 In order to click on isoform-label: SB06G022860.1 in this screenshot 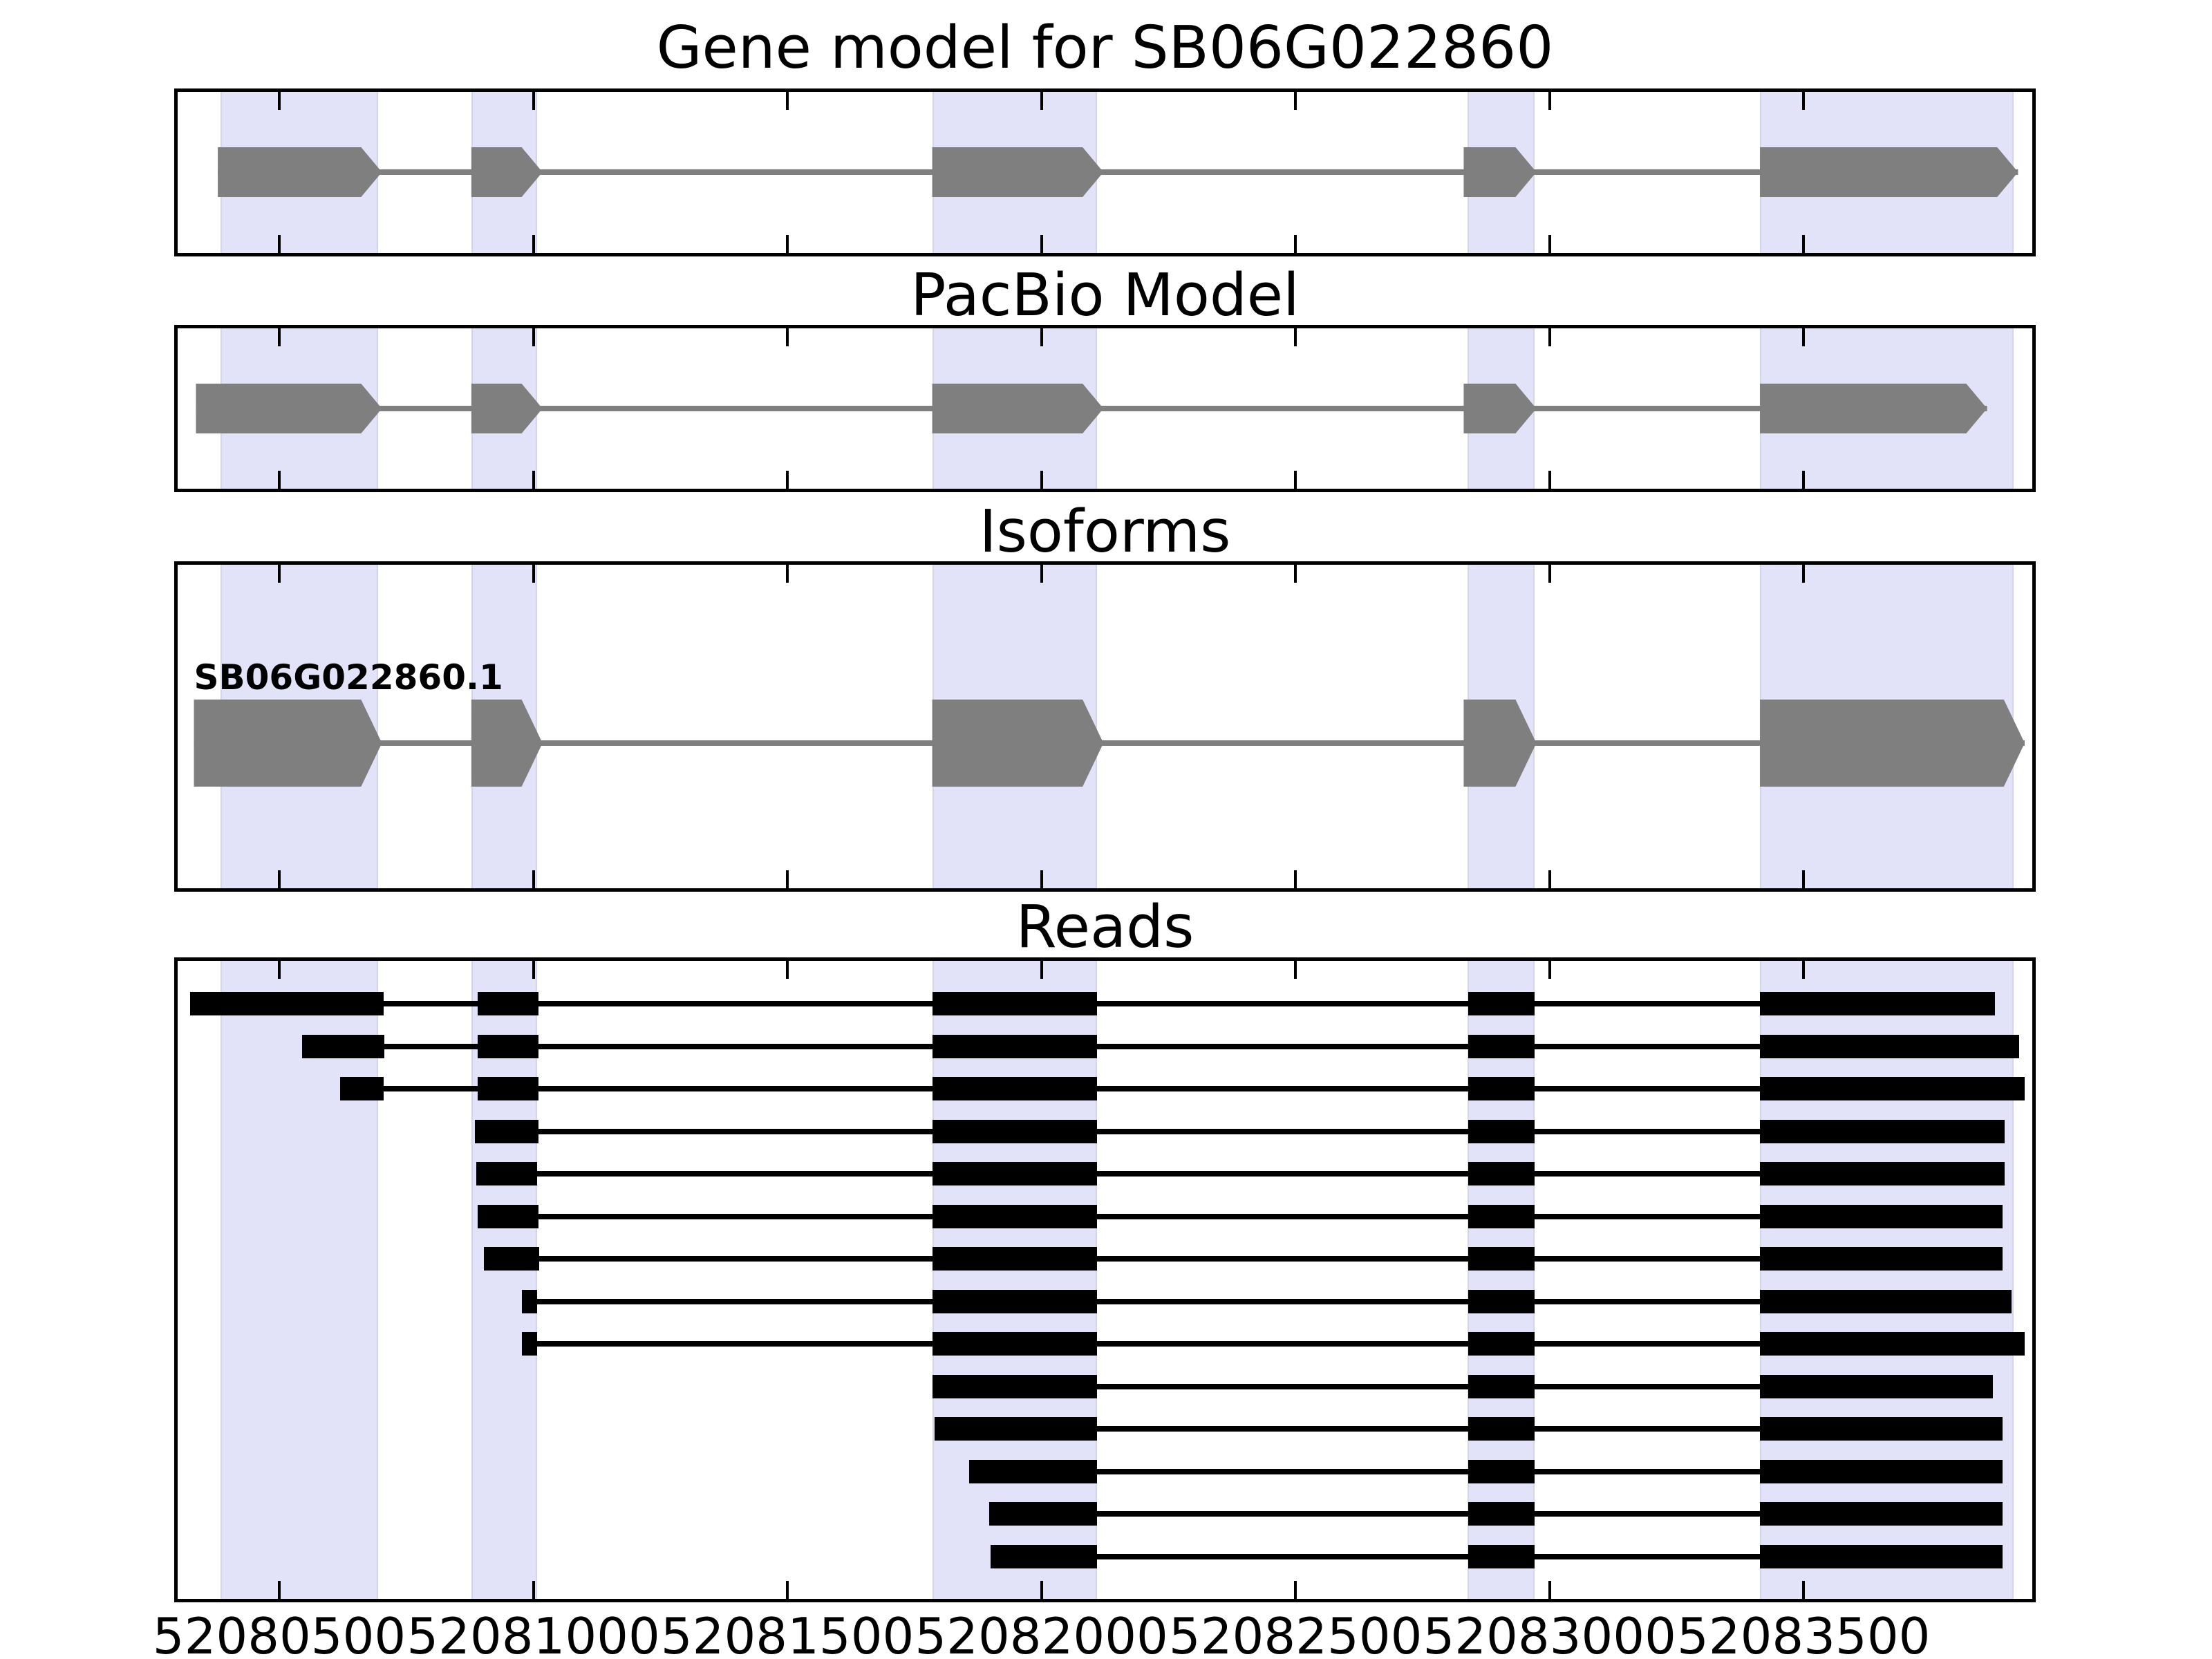, I will do `click(348, 677)`.